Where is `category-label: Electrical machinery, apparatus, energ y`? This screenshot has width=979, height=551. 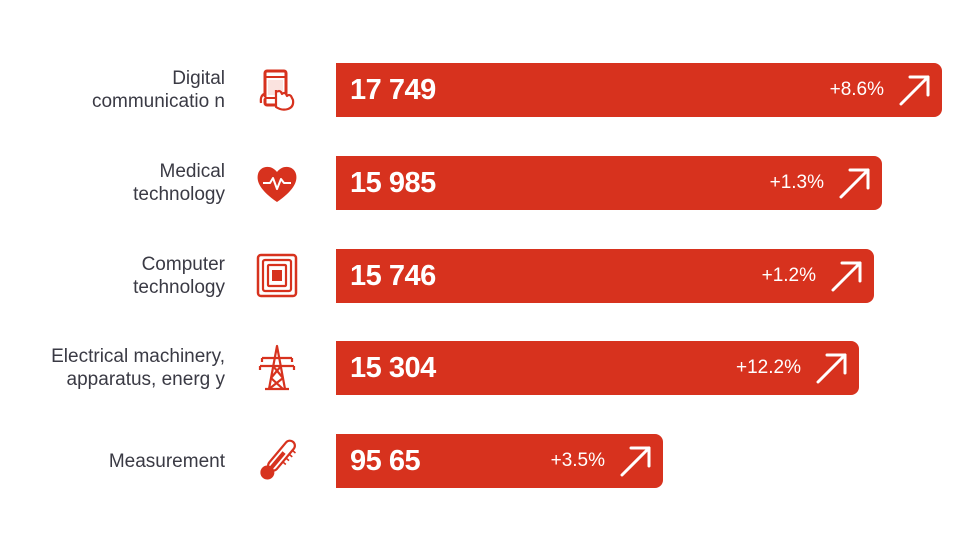
category-label: Electrical machinery, apparatus, energ y is located at coordinates (138, 368).